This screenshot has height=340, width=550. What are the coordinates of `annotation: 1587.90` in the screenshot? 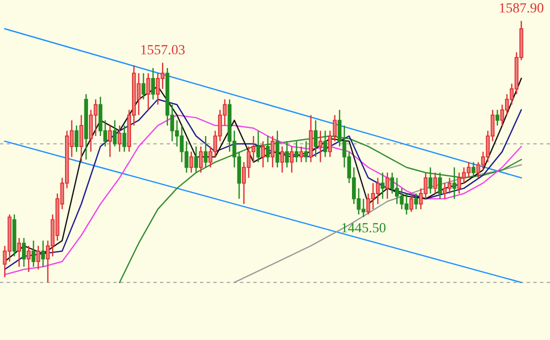 It's located at (522, 8).